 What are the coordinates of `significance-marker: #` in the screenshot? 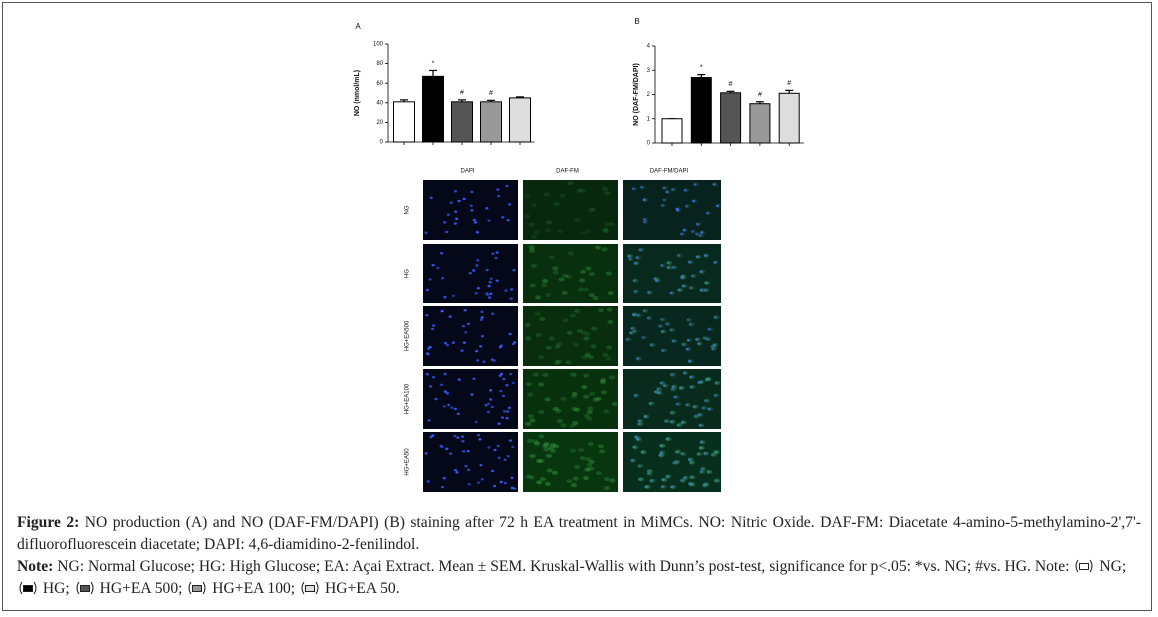 It's located at (760, 95).